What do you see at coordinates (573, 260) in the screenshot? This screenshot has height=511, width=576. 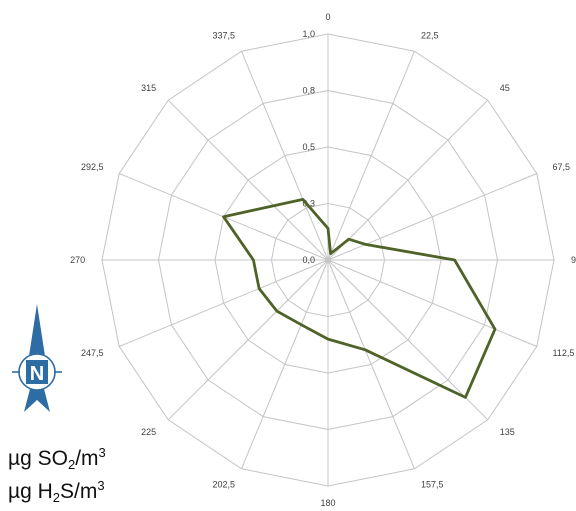 I see `direction-label: 90` at bounding box center [573, 260].